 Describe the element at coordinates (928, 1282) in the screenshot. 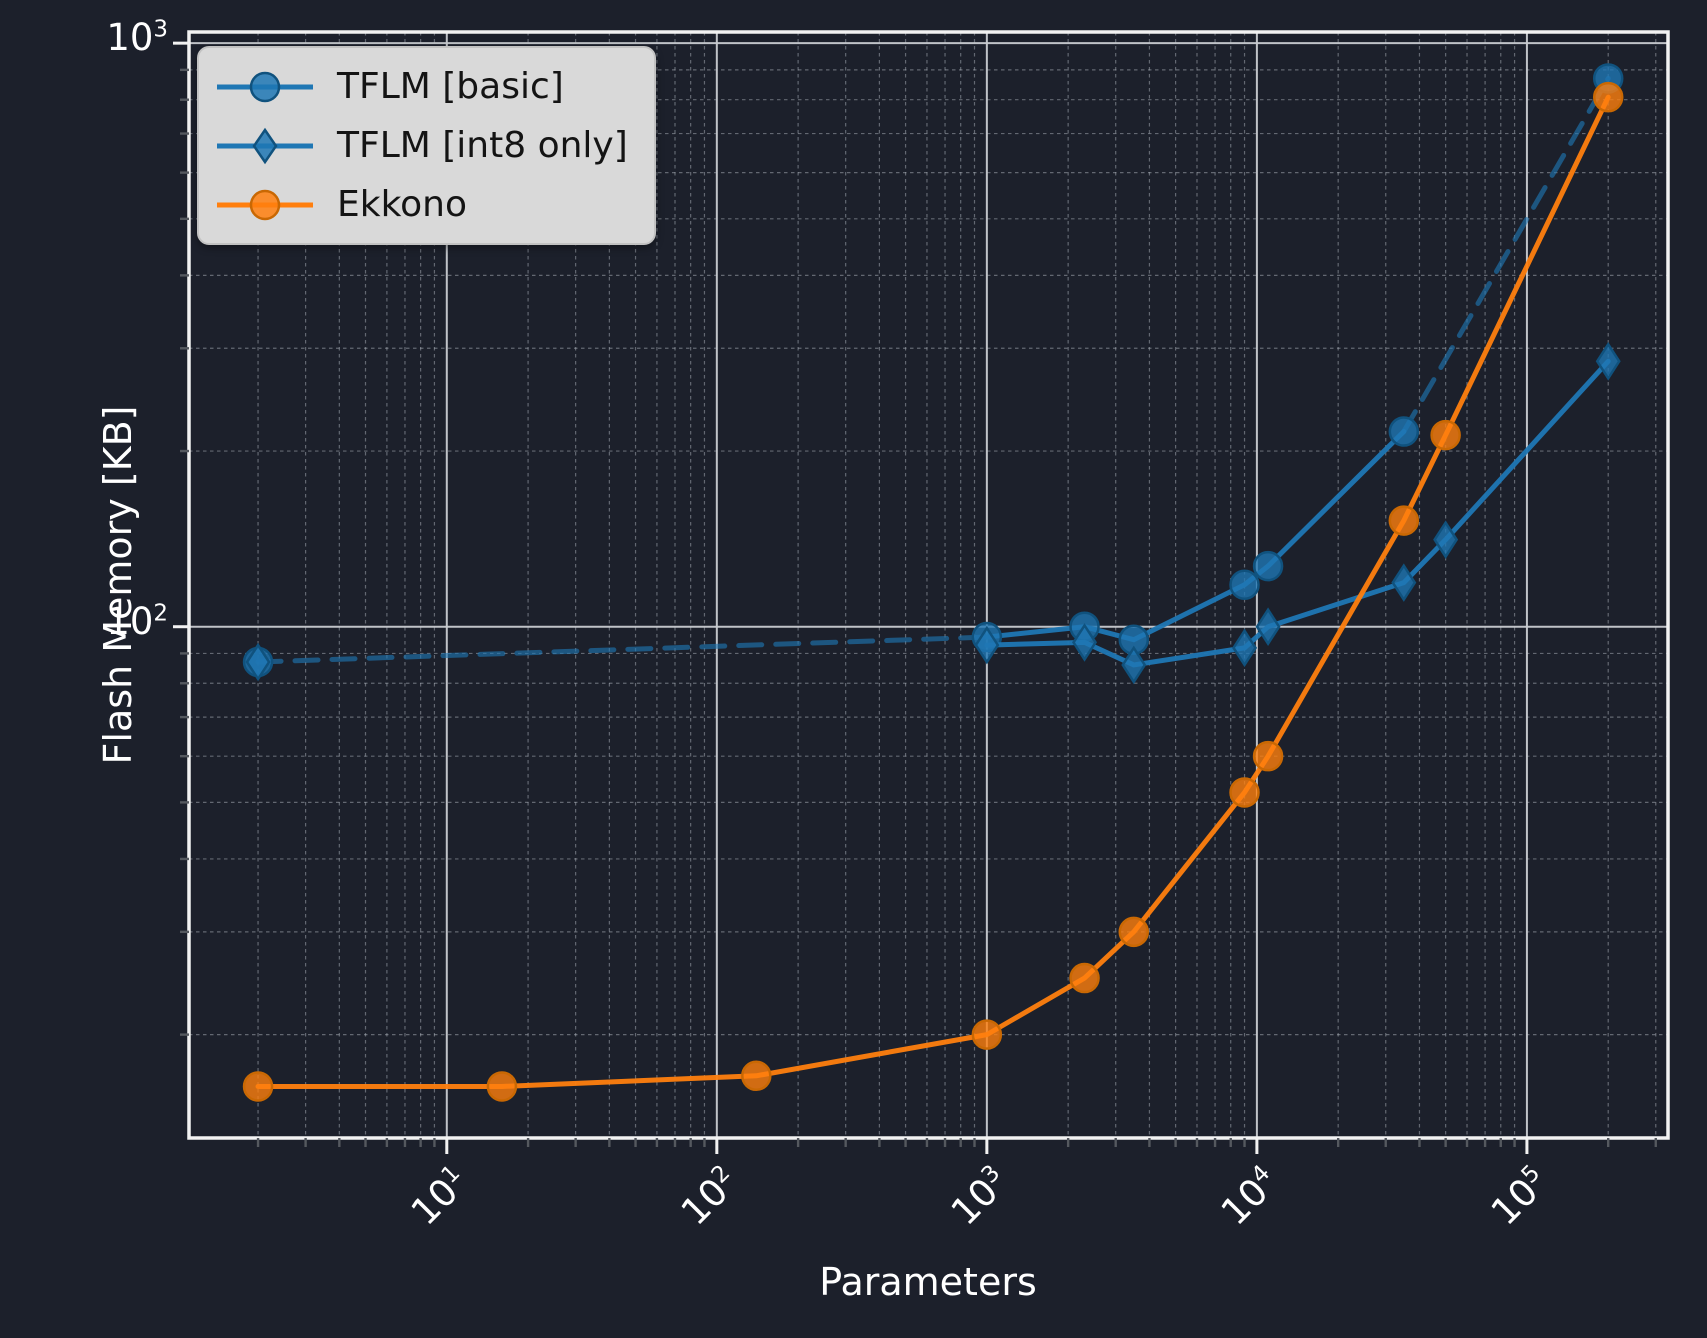

I see `x-axis-label: Parameters` at that location.